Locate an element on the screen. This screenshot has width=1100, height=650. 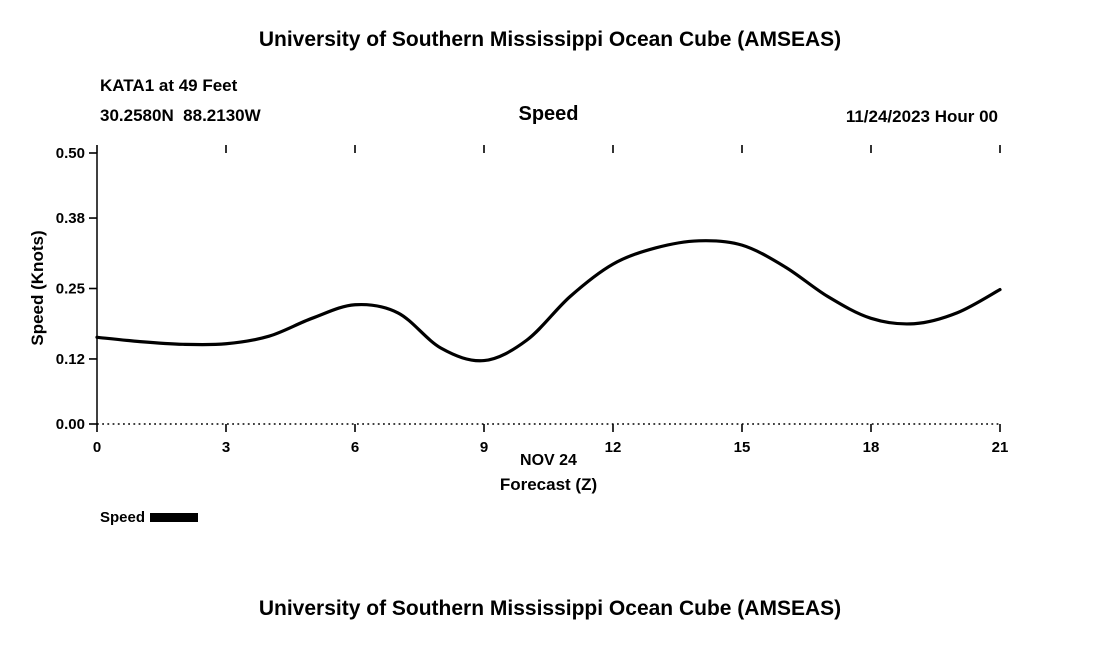
forecast-date-label: 11/24/2023 Hour 00 is located at coordinates (921, 116).